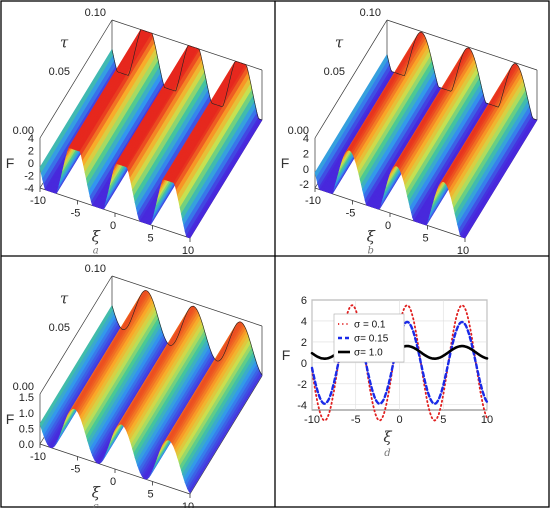 The height and width of the screenshot is (508, 550). What do you see at coordinates (302, 406) in the screenshot?
I see `y-tick-label: -4` at bounding box center [302, 406].